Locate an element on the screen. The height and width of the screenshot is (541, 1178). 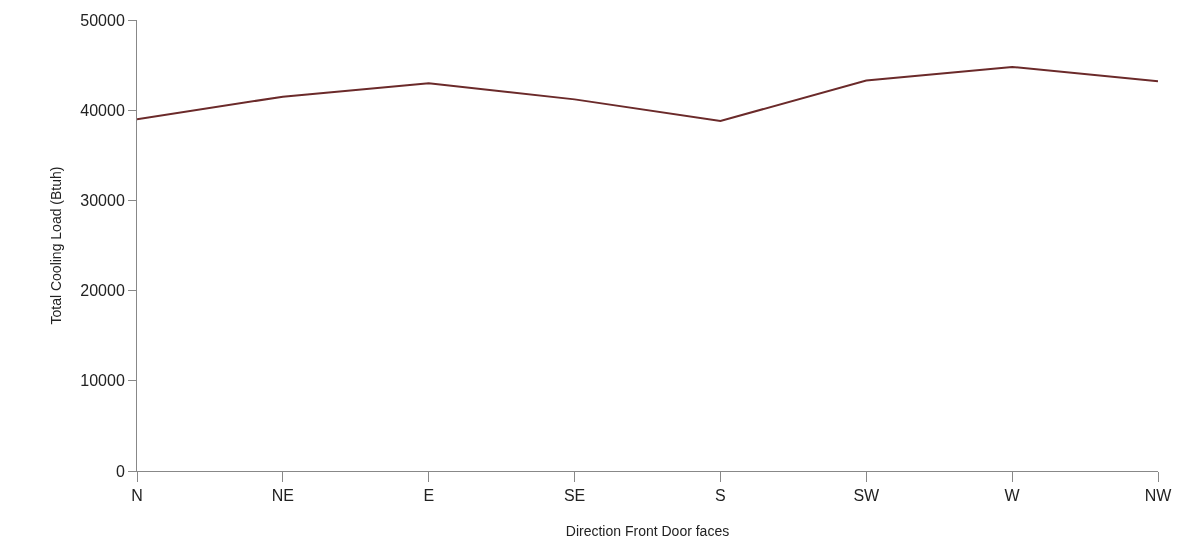
y-axis-title: Total Cooling Load (Btuh) is located at coordinates (55, 245).